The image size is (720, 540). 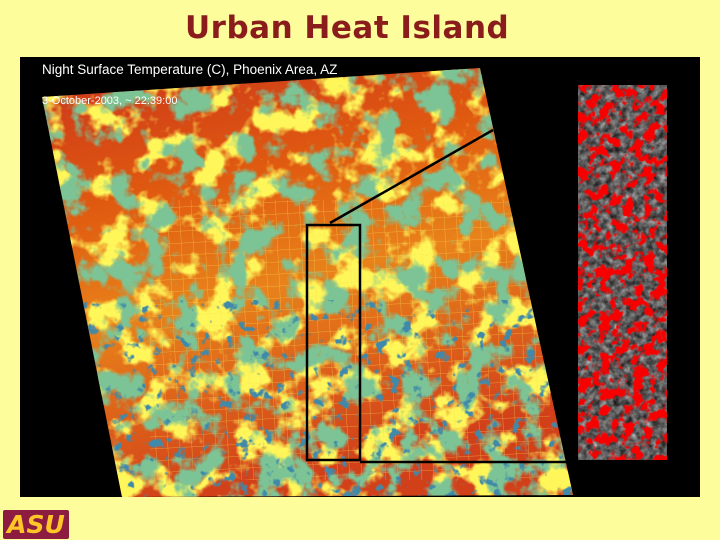 I want to click on zoom-line, so click(x=411, y=176).